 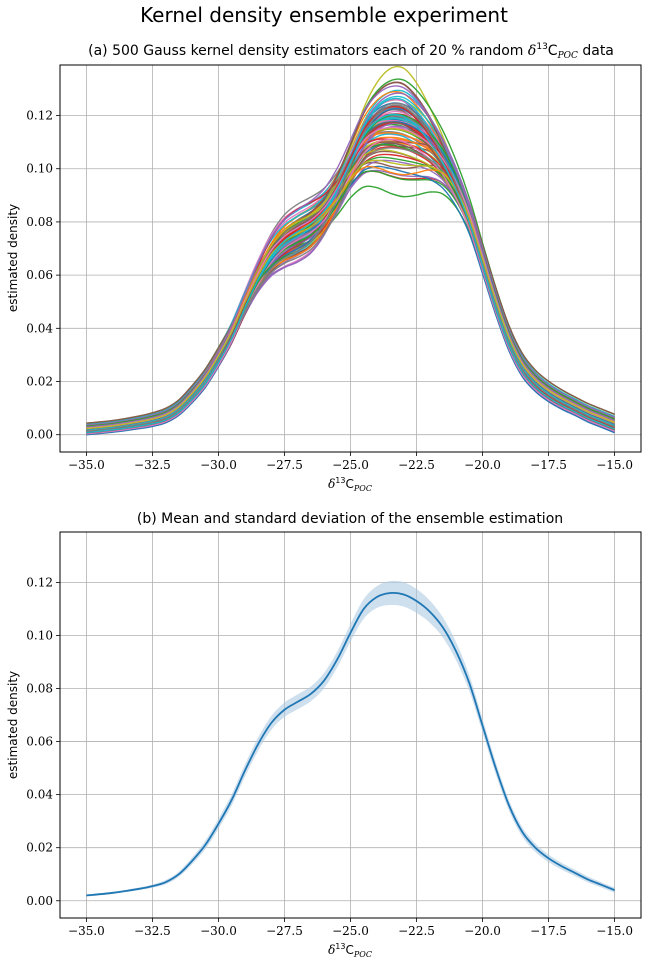 I want to click on panel-b-x-tick-label: −17.5, so click(x=548, y=931).